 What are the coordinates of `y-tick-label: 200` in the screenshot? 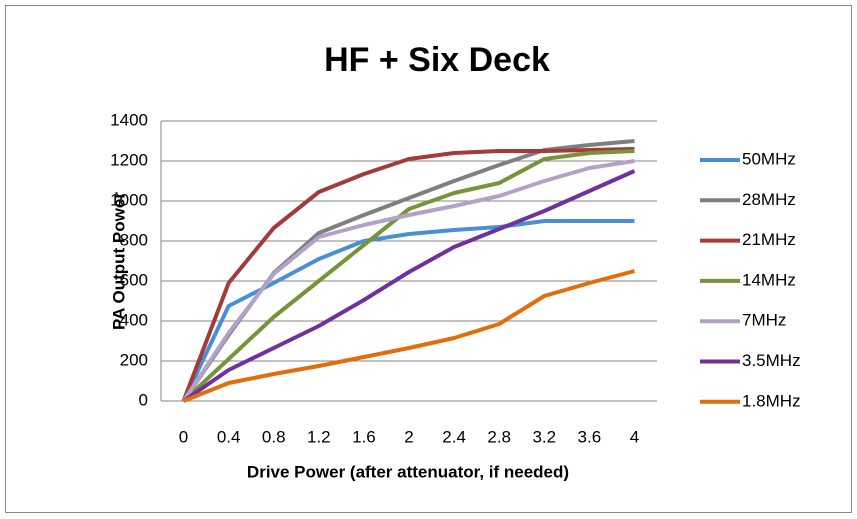 It's located at (134, 359).